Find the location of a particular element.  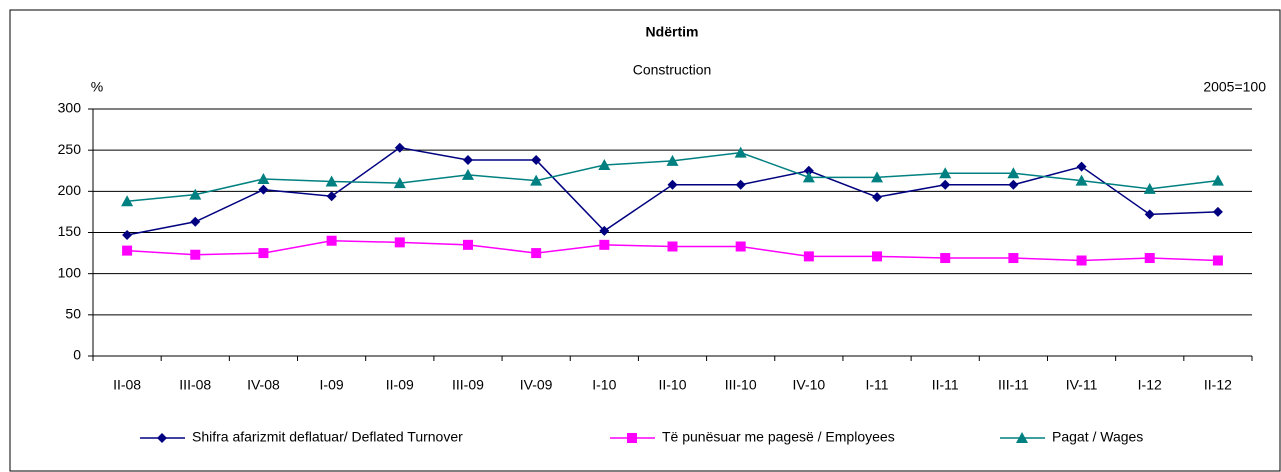

y-tick-label: 200 is located at coordinates (70, 190).